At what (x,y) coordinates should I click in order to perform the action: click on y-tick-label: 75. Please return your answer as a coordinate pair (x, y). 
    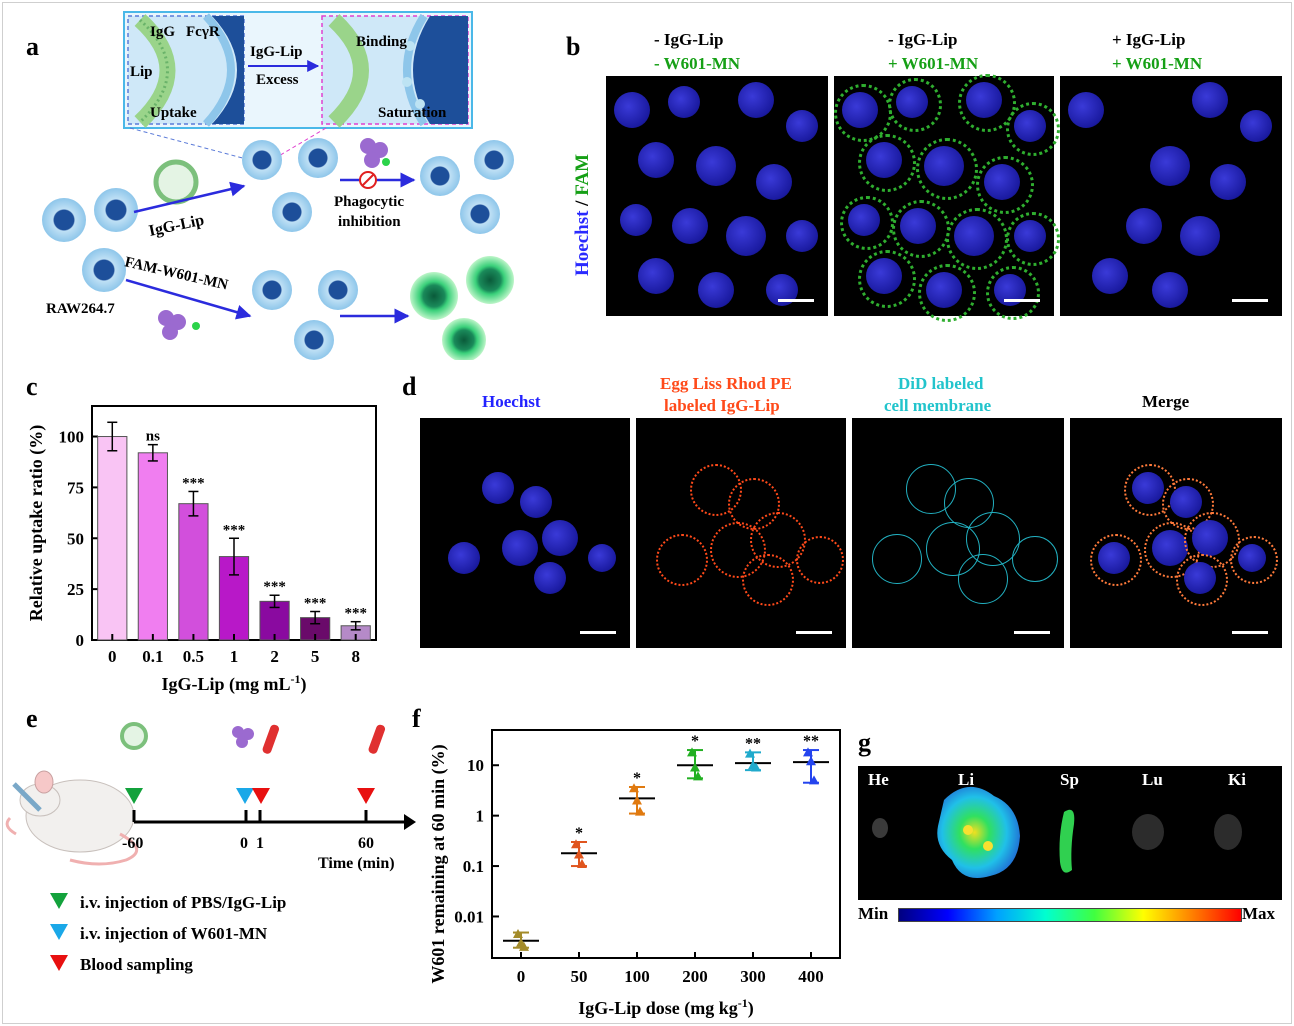
    Looking at the image, I should click on (75, 487).